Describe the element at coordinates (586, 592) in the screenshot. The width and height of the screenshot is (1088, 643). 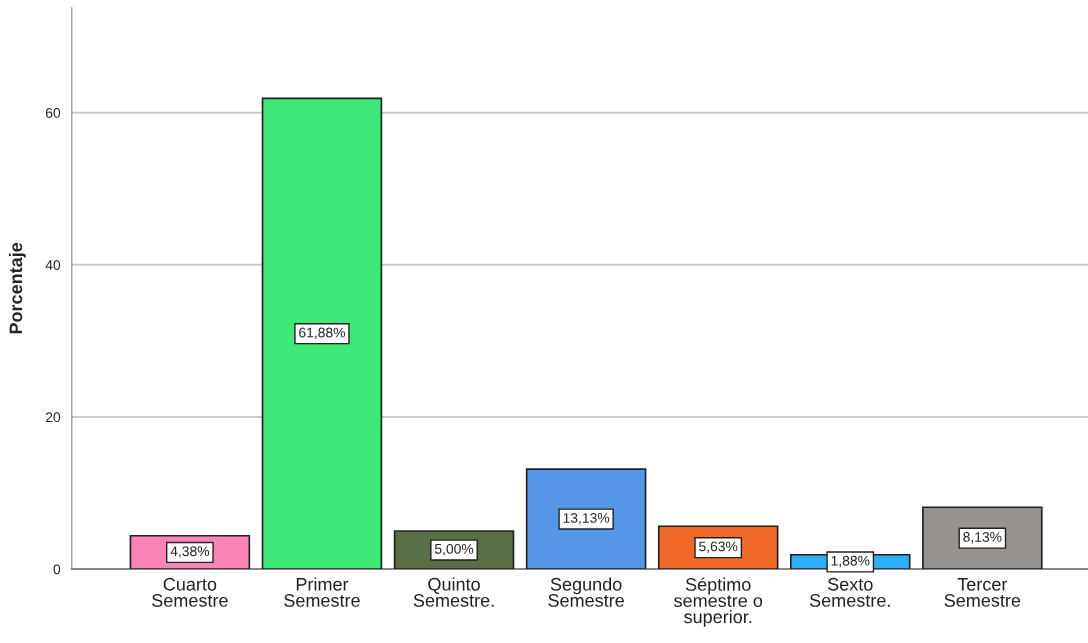
I see `x-tick-label: Segundo Semestre` at that location.